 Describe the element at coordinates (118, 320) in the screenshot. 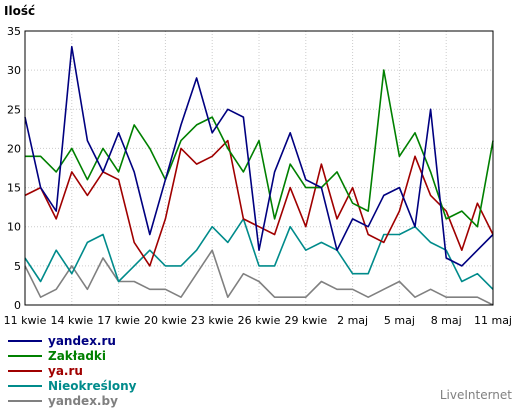

I see `x-tick-label: 17 kwie` at that location.